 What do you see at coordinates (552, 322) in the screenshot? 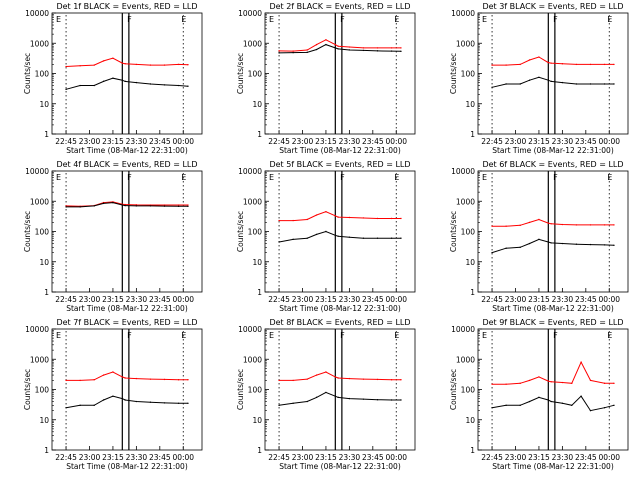
I see `panel-title: Det 9f BLACK = Events, RED = LLD` at bounding box center [552, 322].